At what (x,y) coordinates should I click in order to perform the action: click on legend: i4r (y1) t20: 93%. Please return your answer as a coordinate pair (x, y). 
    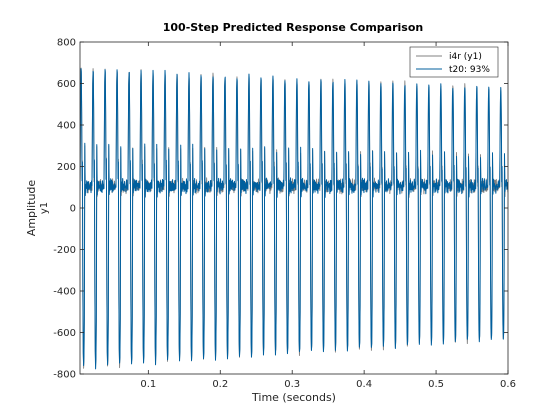
    Looking at the image, I should click on (454, 62).